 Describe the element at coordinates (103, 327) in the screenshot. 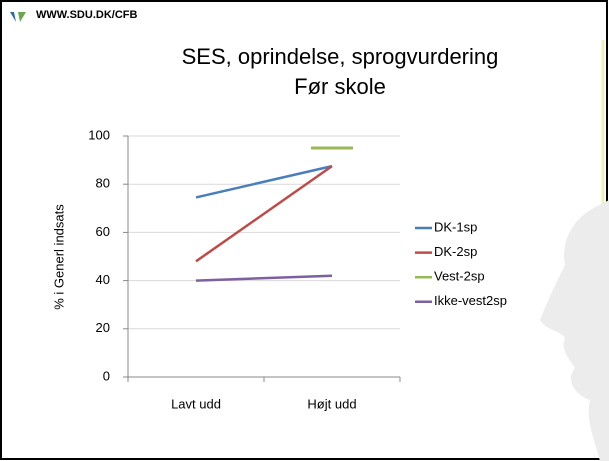

I see `y-tick-label: 20` at that location.